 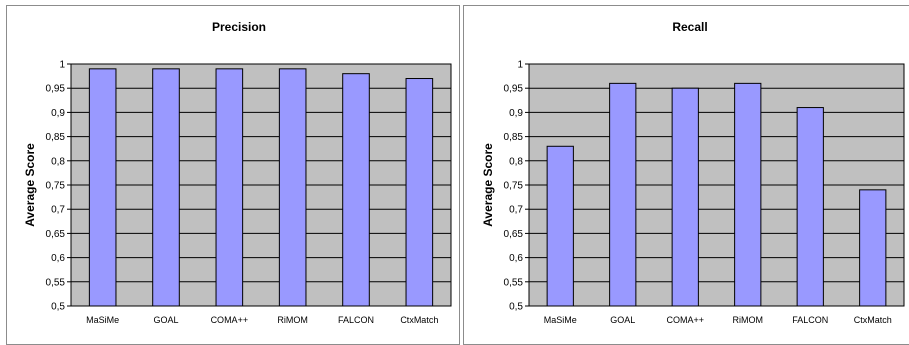 I want to click on chart-0-ytick-label: 0,5, so click(x=58, y=307).